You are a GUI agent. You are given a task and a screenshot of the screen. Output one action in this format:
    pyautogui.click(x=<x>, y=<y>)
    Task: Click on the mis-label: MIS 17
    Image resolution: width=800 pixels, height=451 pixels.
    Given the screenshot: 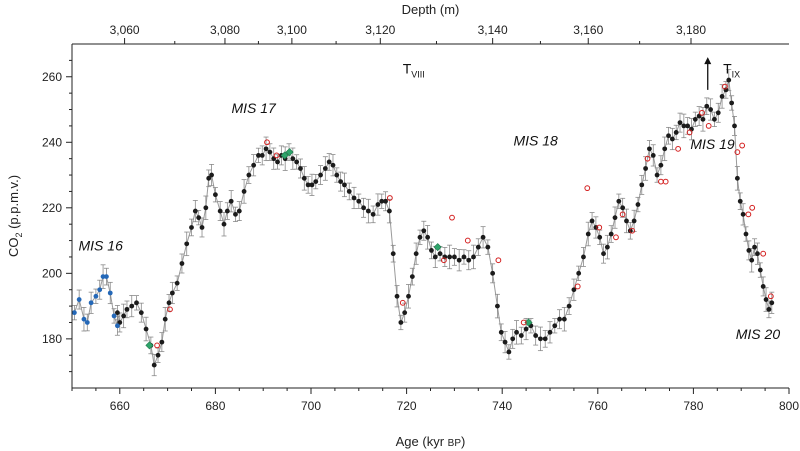 What is the action you would take?
    pyautogui.click(x=254, y=108)
    